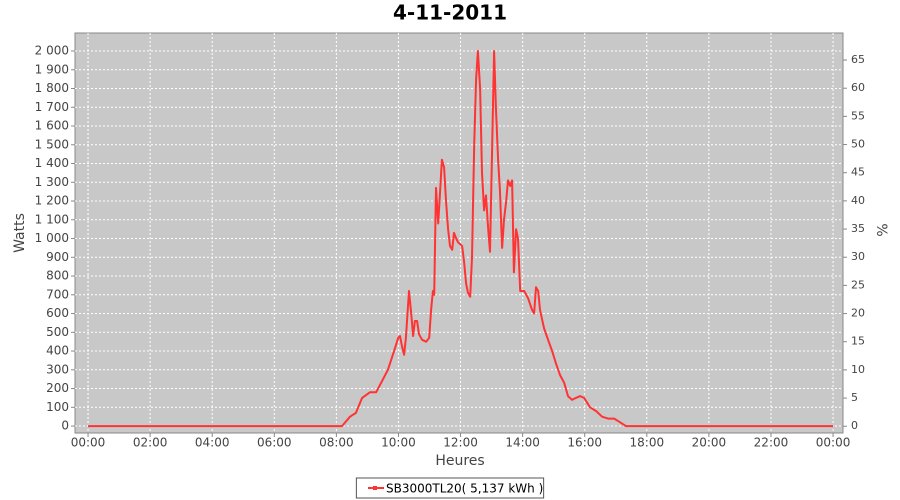 The image size is (900, 500). I want to click on y2-tick-label: 60, so click(858, 87).